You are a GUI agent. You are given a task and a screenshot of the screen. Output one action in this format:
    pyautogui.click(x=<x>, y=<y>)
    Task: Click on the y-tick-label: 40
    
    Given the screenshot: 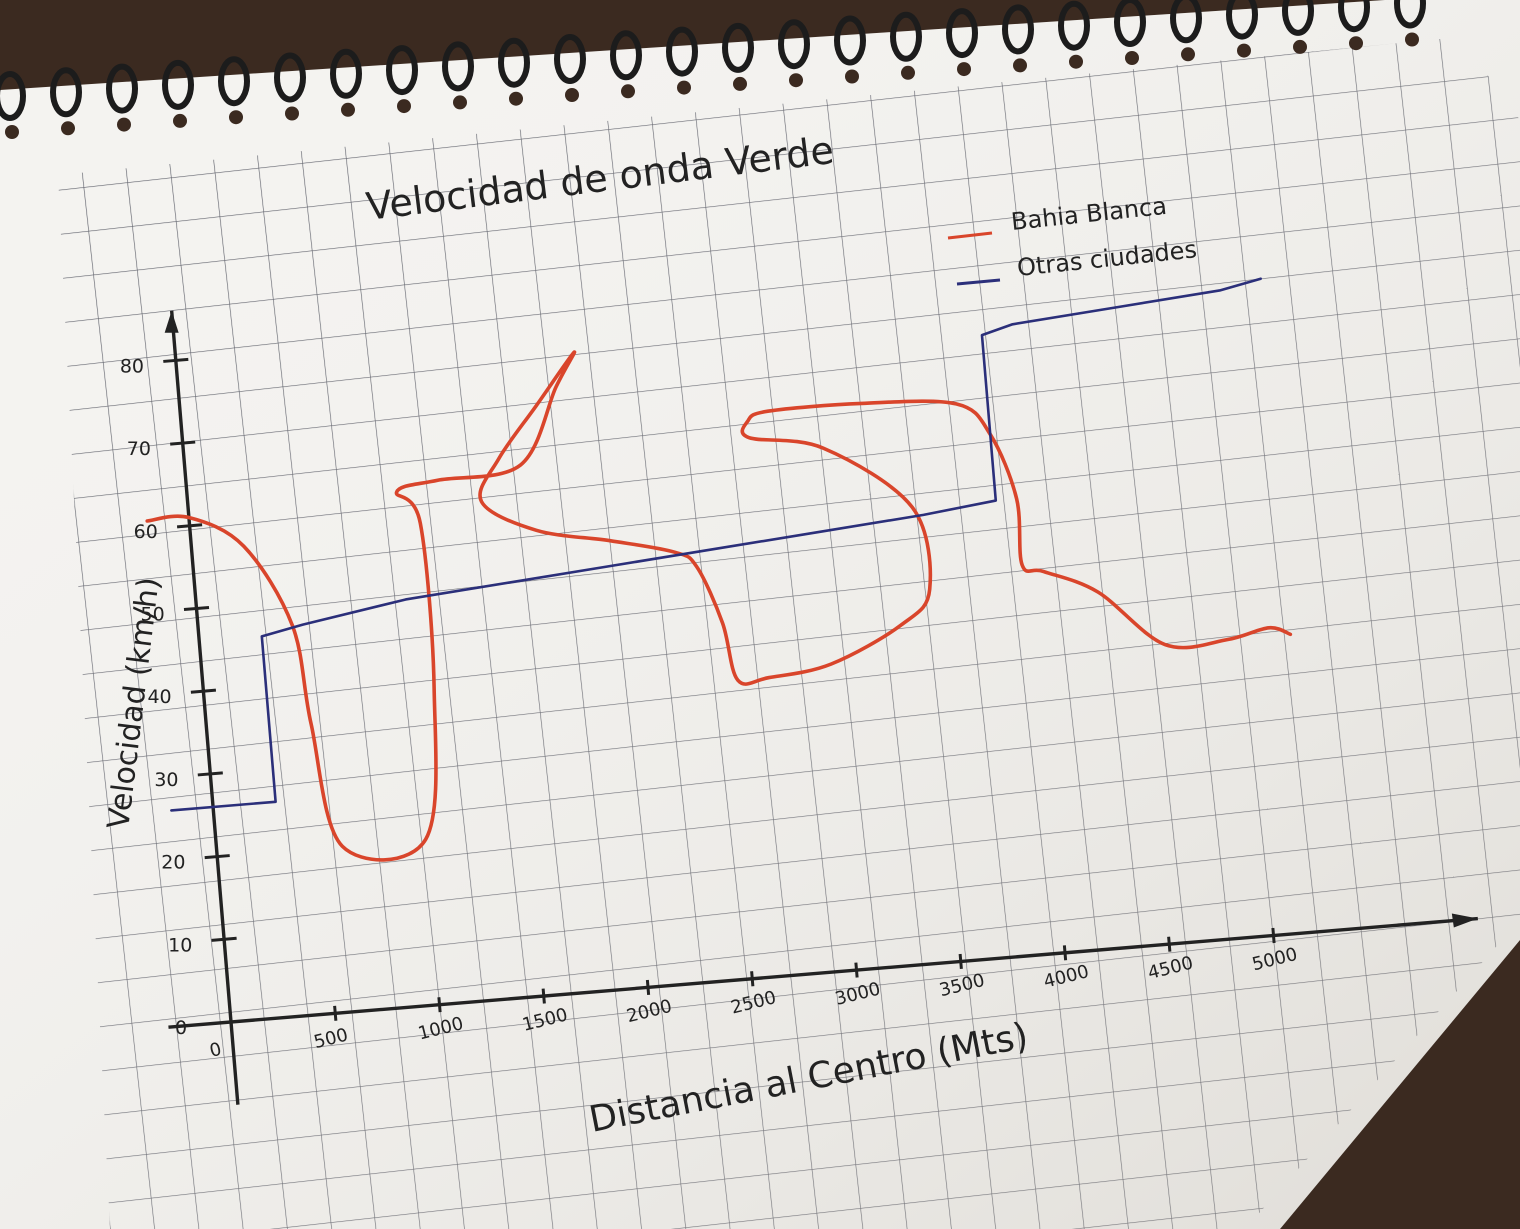 What is the action you would take?
    pyautogui.click(x=159, y=697)
    